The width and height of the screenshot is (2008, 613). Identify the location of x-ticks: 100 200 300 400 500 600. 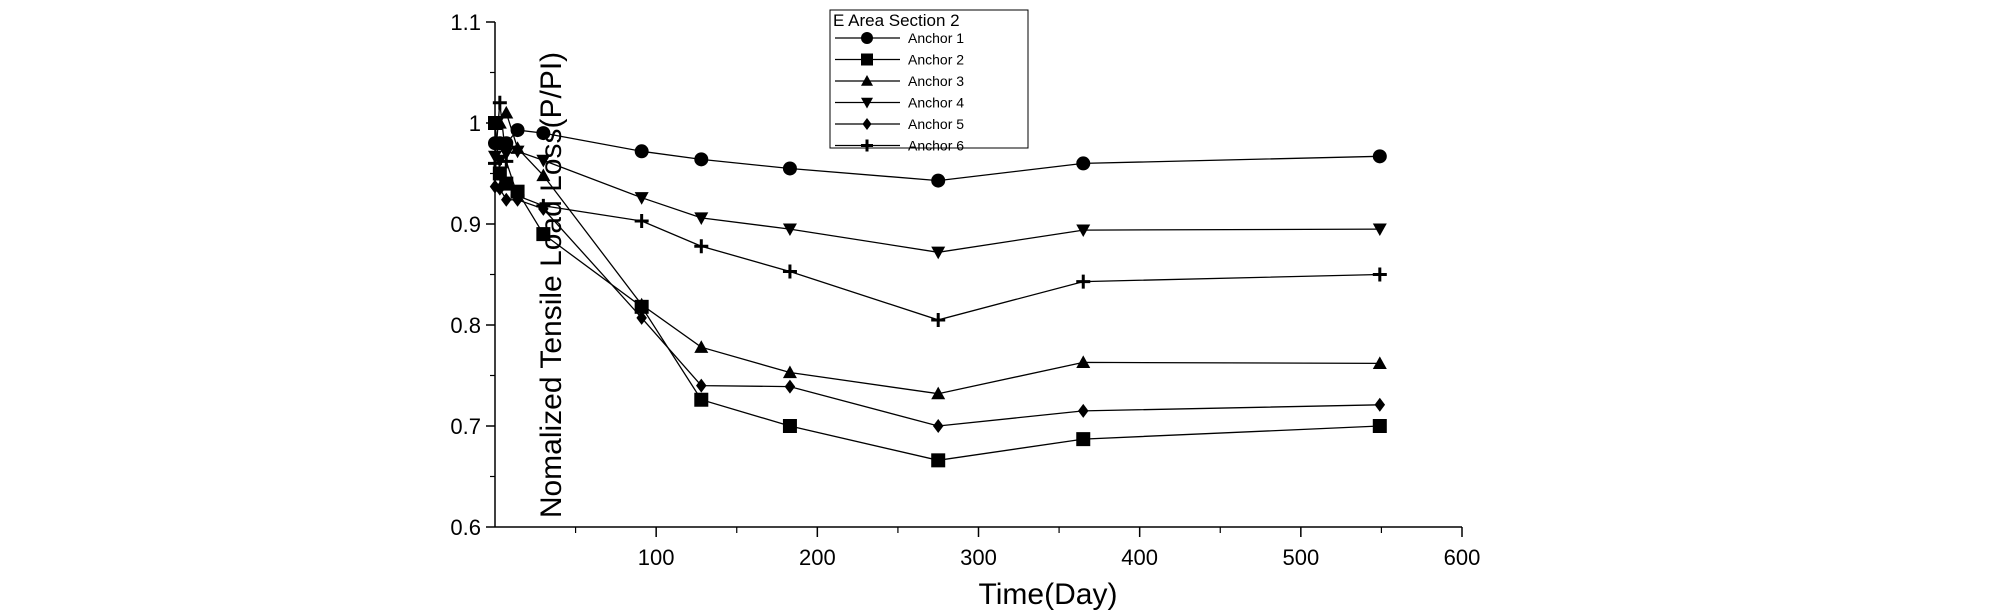
(1027, 548).